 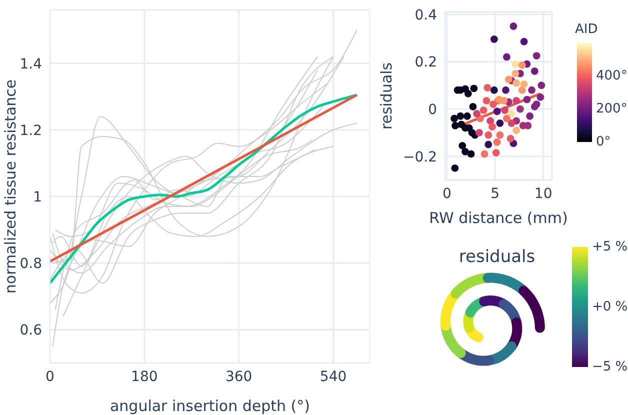 I want to click on text: residuals, so click(x=497, y=257).